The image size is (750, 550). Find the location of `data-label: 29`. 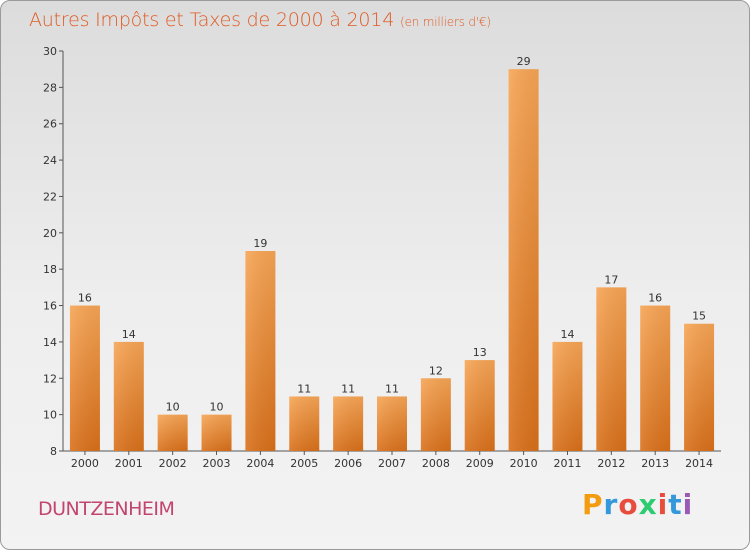

data-label: 29 is located at coordinates (524, 61).